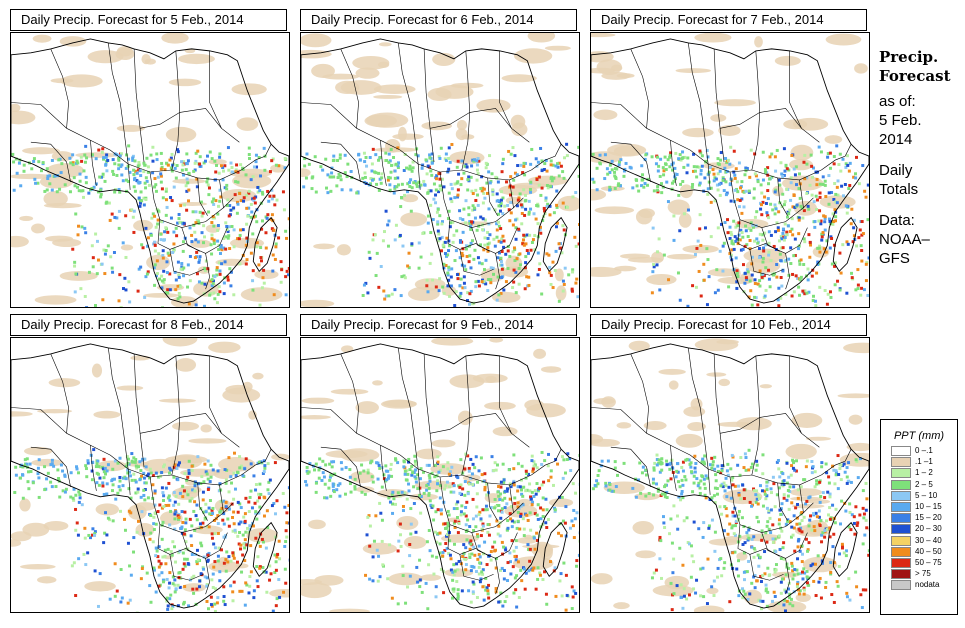 Image resolution: width=965 pixels, height=628 pixels. I want to click on data-source: Data:, so click(897, 220).